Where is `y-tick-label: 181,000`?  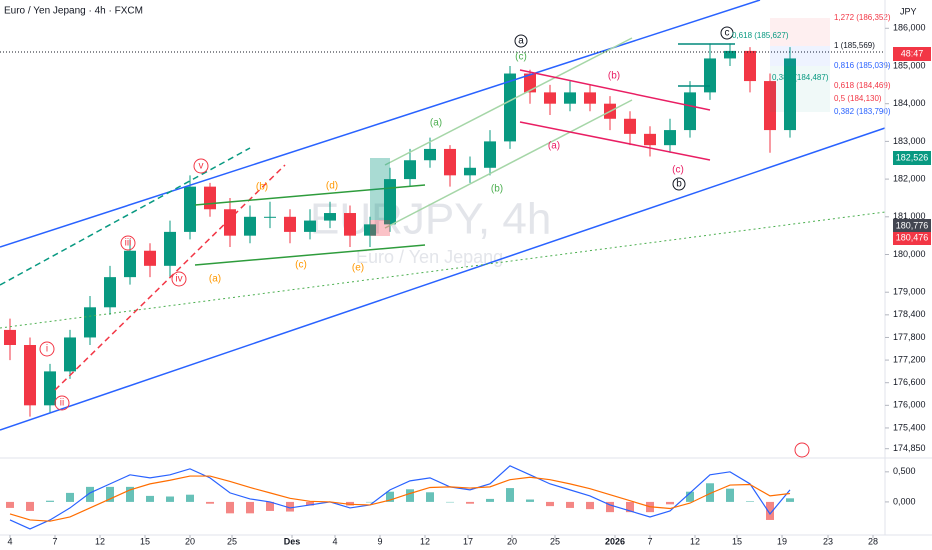 y-tick-label: 181,000 is located at coordinates (909, 216).